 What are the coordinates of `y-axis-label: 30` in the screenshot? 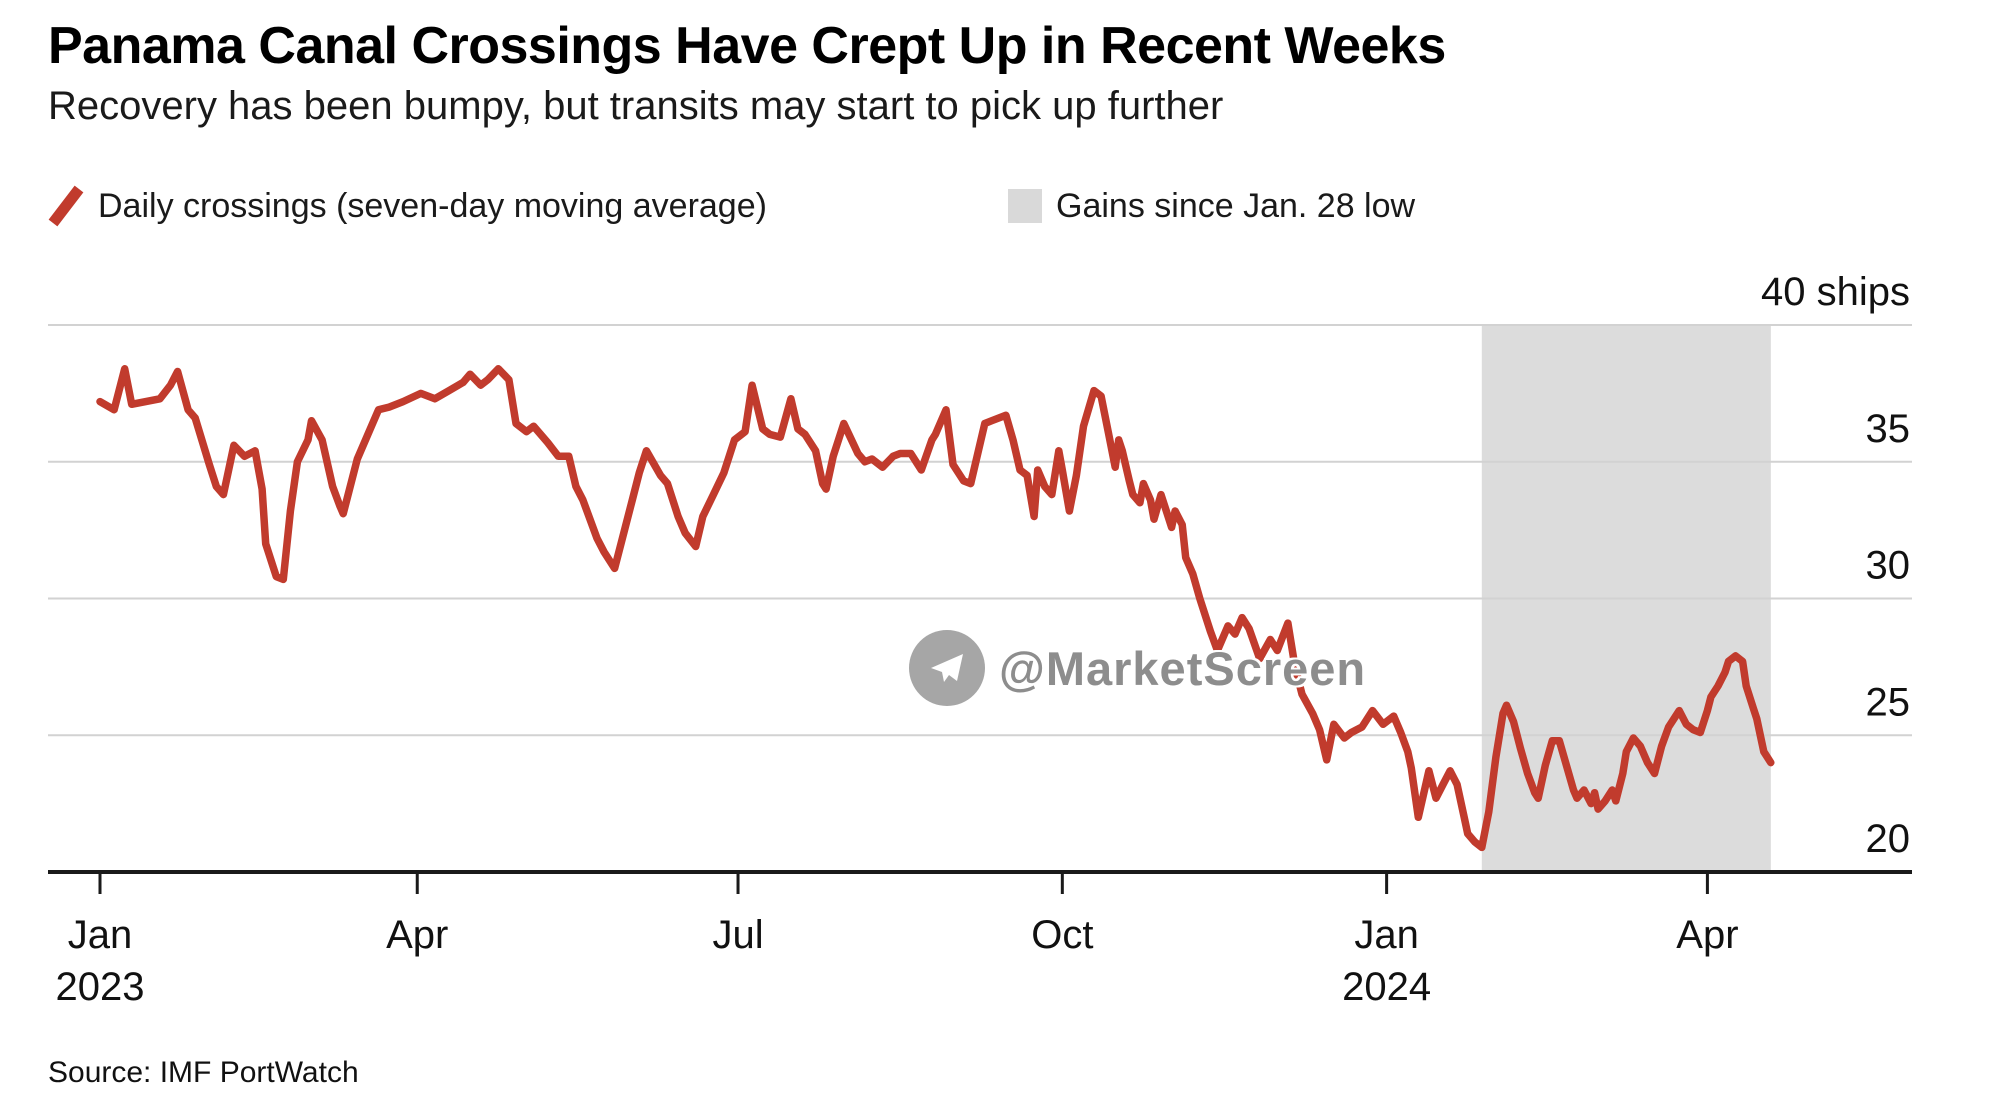 It's located at (1888, 566).